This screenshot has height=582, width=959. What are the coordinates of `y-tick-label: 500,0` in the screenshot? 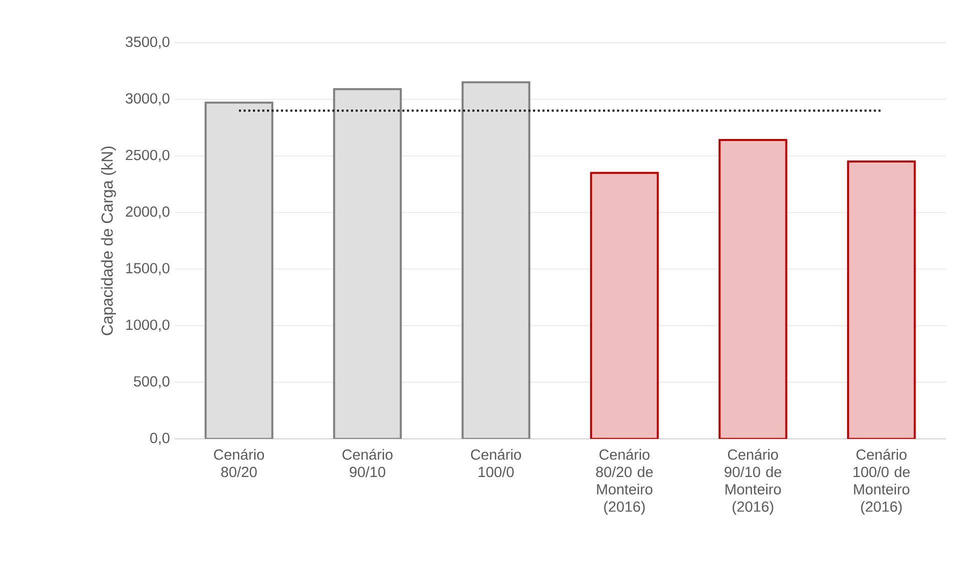 It's located at (152, 382).